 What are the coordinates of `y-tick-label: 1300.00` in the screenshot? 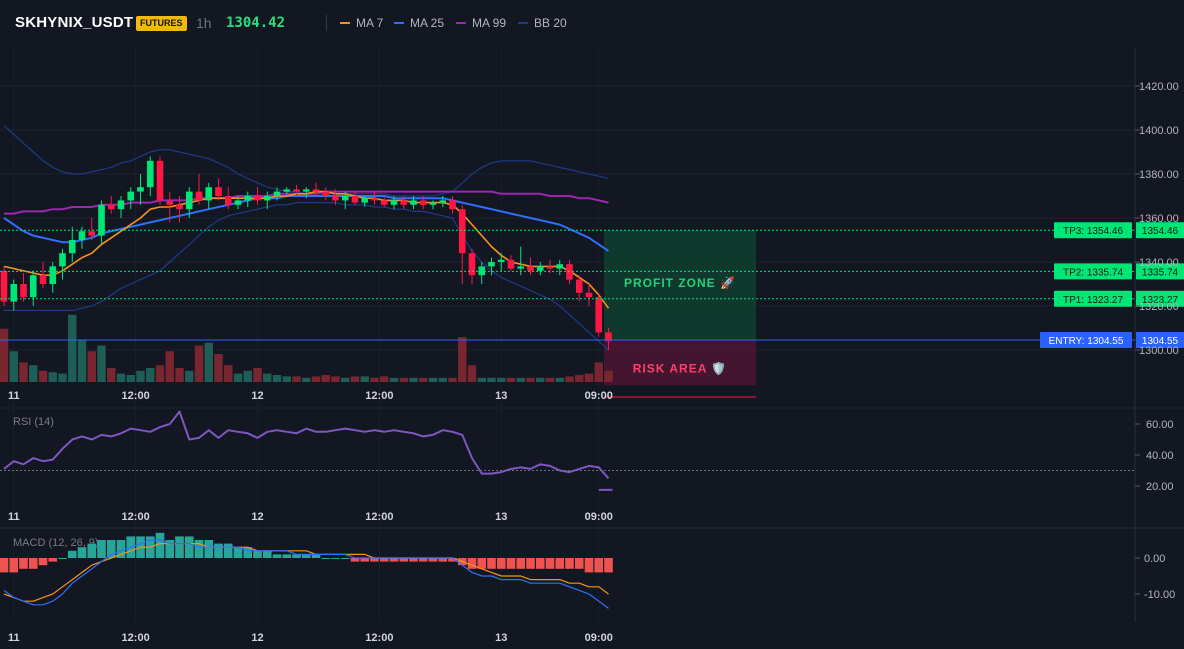 It's located at (1159, 351).